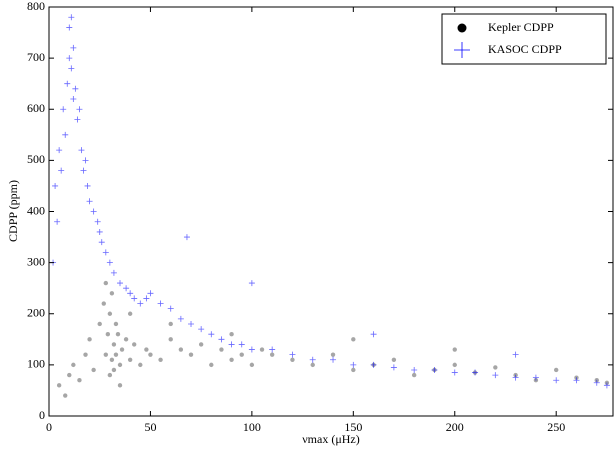 The height and width of the screenshot is (454, 614). What do you see at coordinates (36, 210) in the screenshot?
I see `y-tick-label: 400` at bounding box center [36, 210].